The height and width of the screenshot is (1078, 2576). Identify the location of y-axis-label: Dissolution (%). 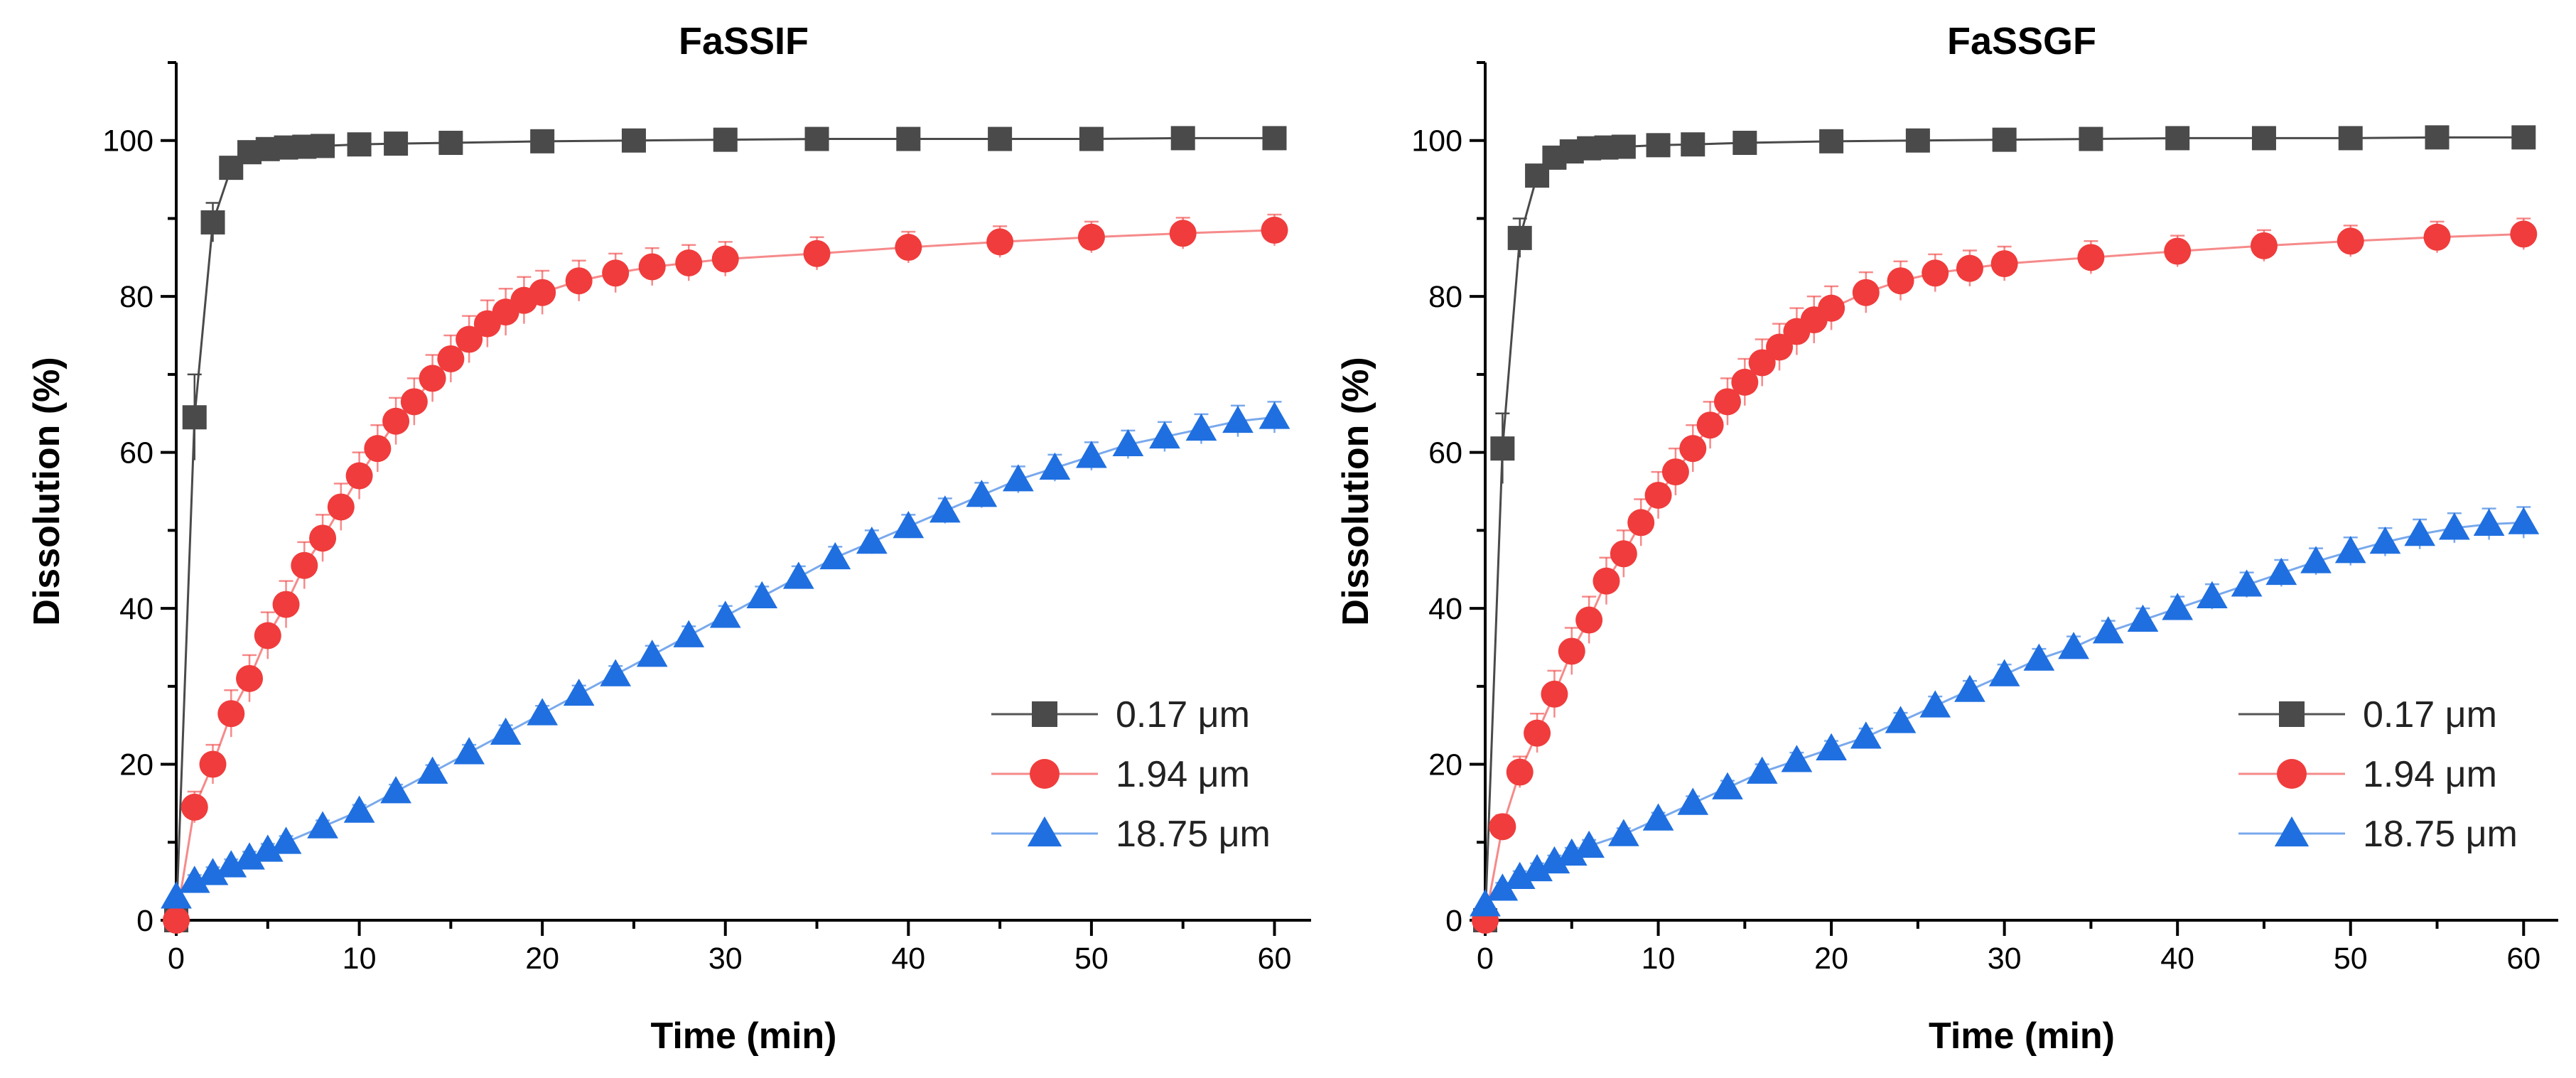
(1356, 491).